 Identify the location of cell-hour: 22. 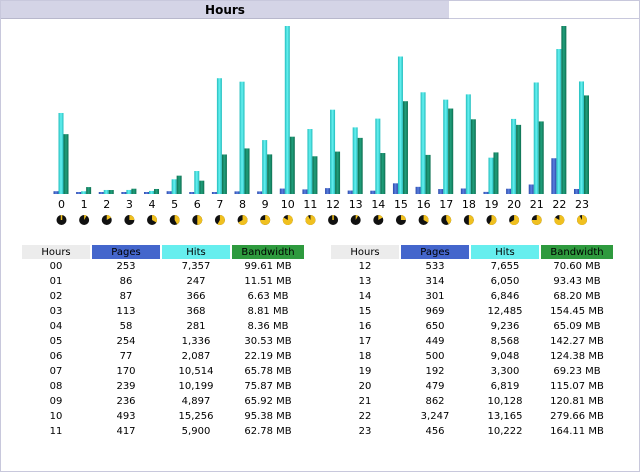
(365, 416).